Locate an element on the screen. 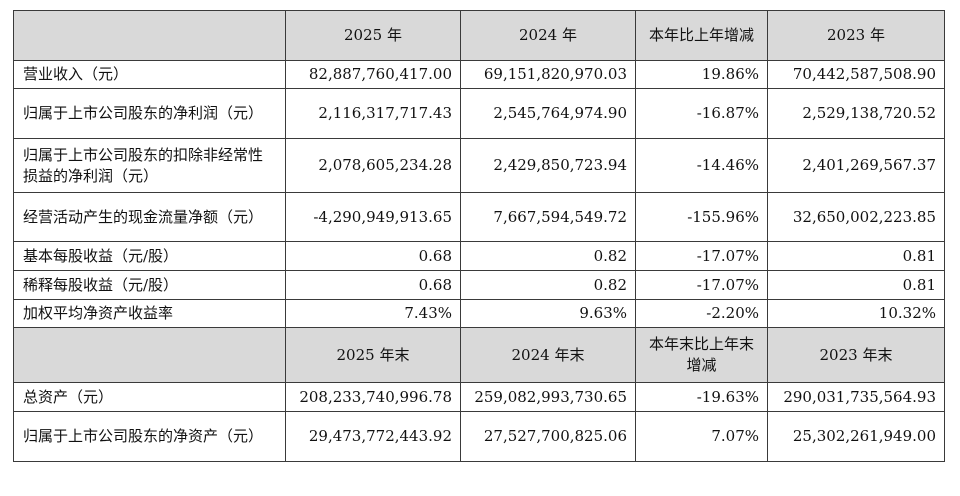 This screenshot has width=960, height=496. header-2023: 2023 年 is located at coordinates (856, 35).